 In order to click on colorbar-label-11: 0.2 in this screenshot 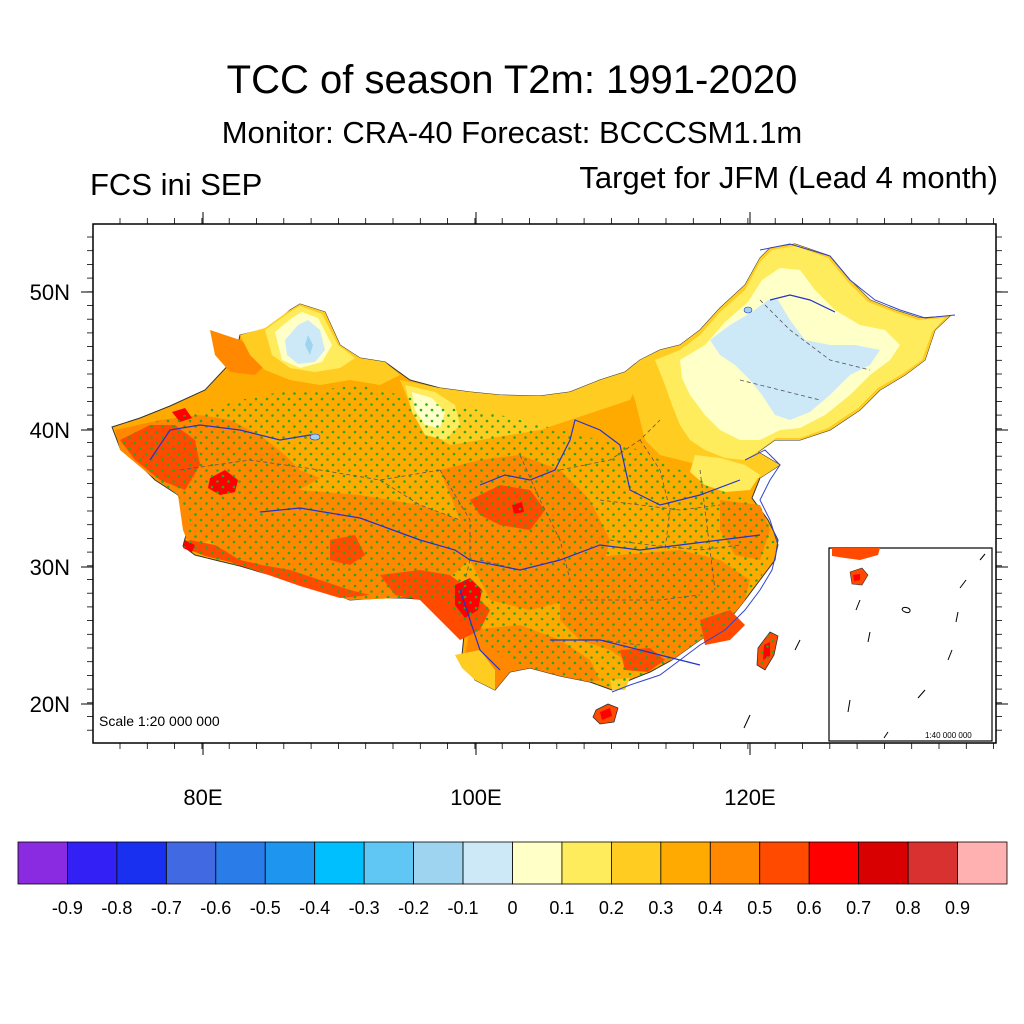, I will do `click(611, 908)`.